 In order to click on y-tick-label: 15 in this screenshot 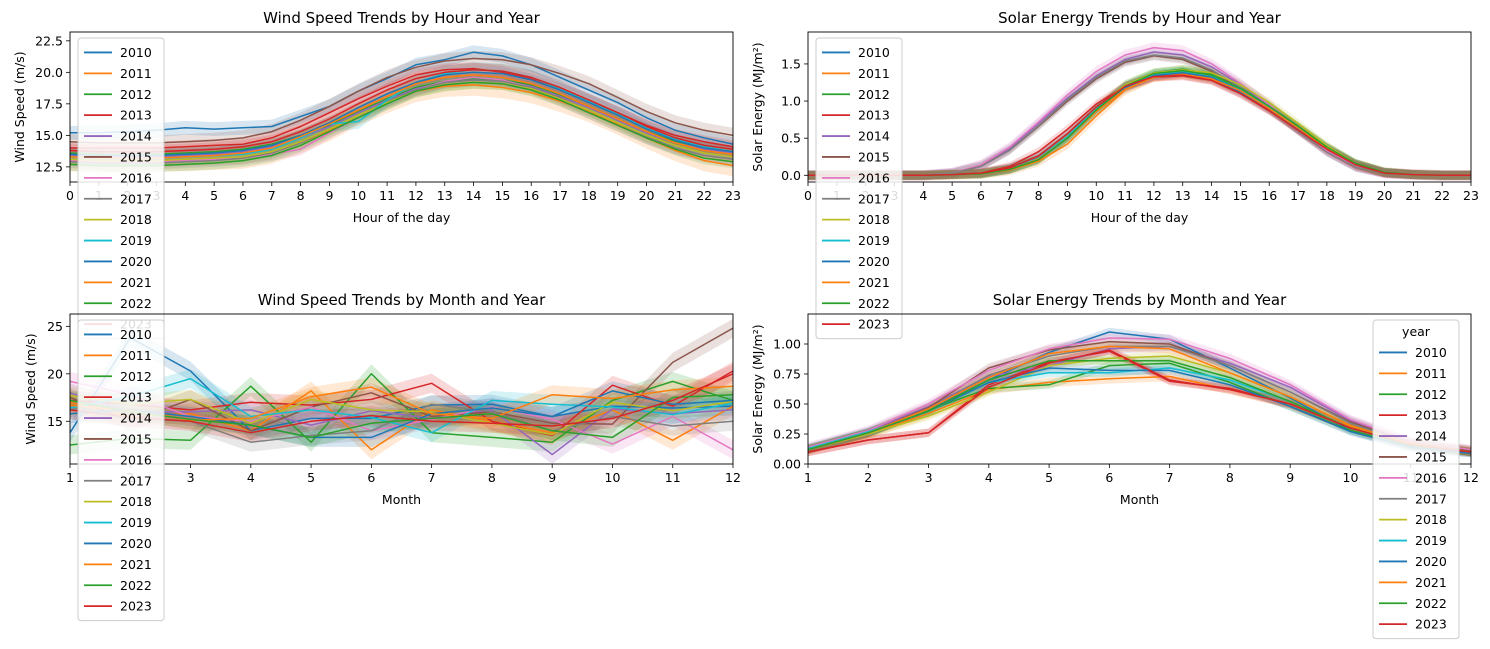, I will do `click(55, 421)`.